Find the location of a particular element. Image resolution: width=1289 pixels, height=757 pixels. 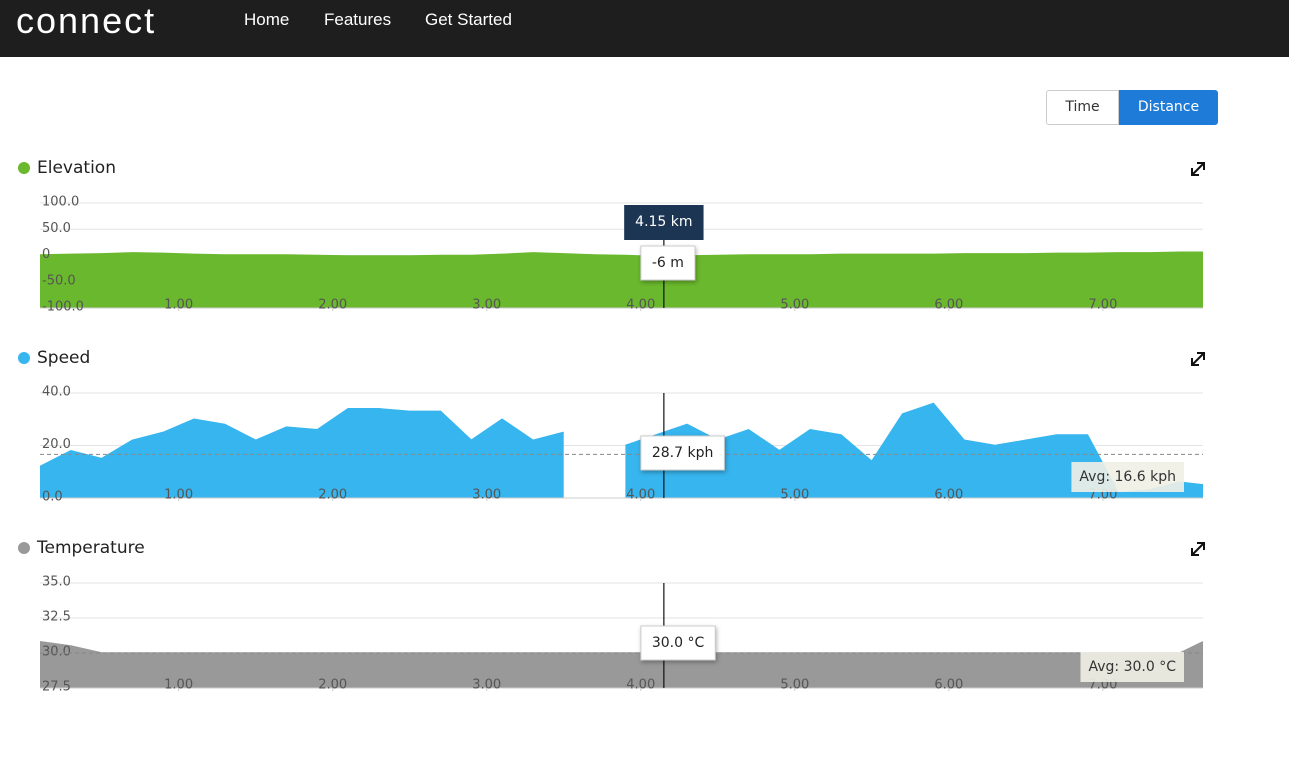

cursor-tooltip: 30.0 °C is located at coordinates (678, 643).